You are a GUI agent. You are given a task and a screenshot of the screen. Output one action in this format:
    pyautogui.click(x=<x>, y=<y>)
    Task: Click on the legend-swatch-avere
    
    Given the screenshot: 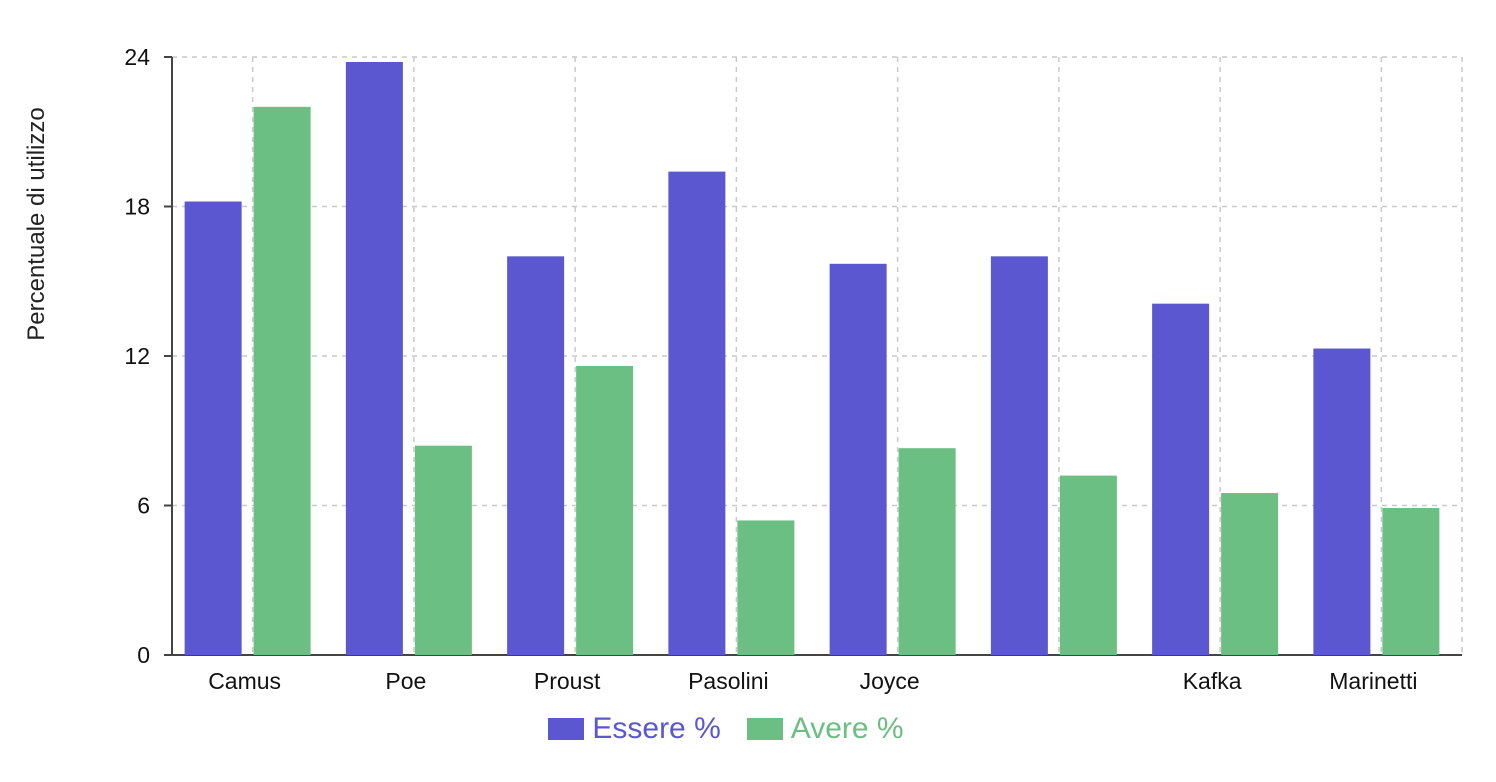 What is the action you would take?
    pyautogui.click(x=764, y=729)
    